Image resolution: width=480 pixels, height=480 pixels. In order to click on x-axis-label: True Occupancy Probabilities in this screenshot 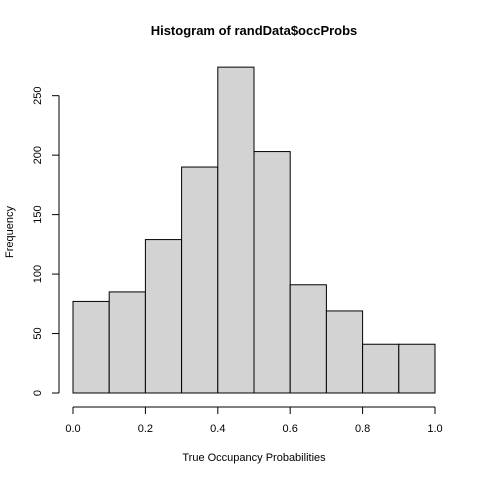, I will do `click(254, 458)`.